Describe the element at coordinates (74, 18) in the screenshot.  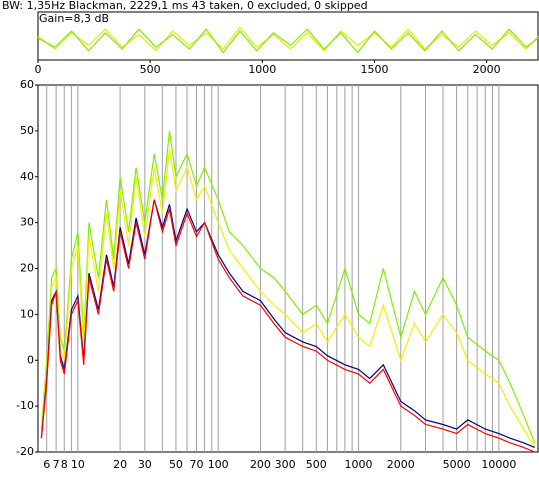
I see `gain: Gain=8,3 dB` at that location.